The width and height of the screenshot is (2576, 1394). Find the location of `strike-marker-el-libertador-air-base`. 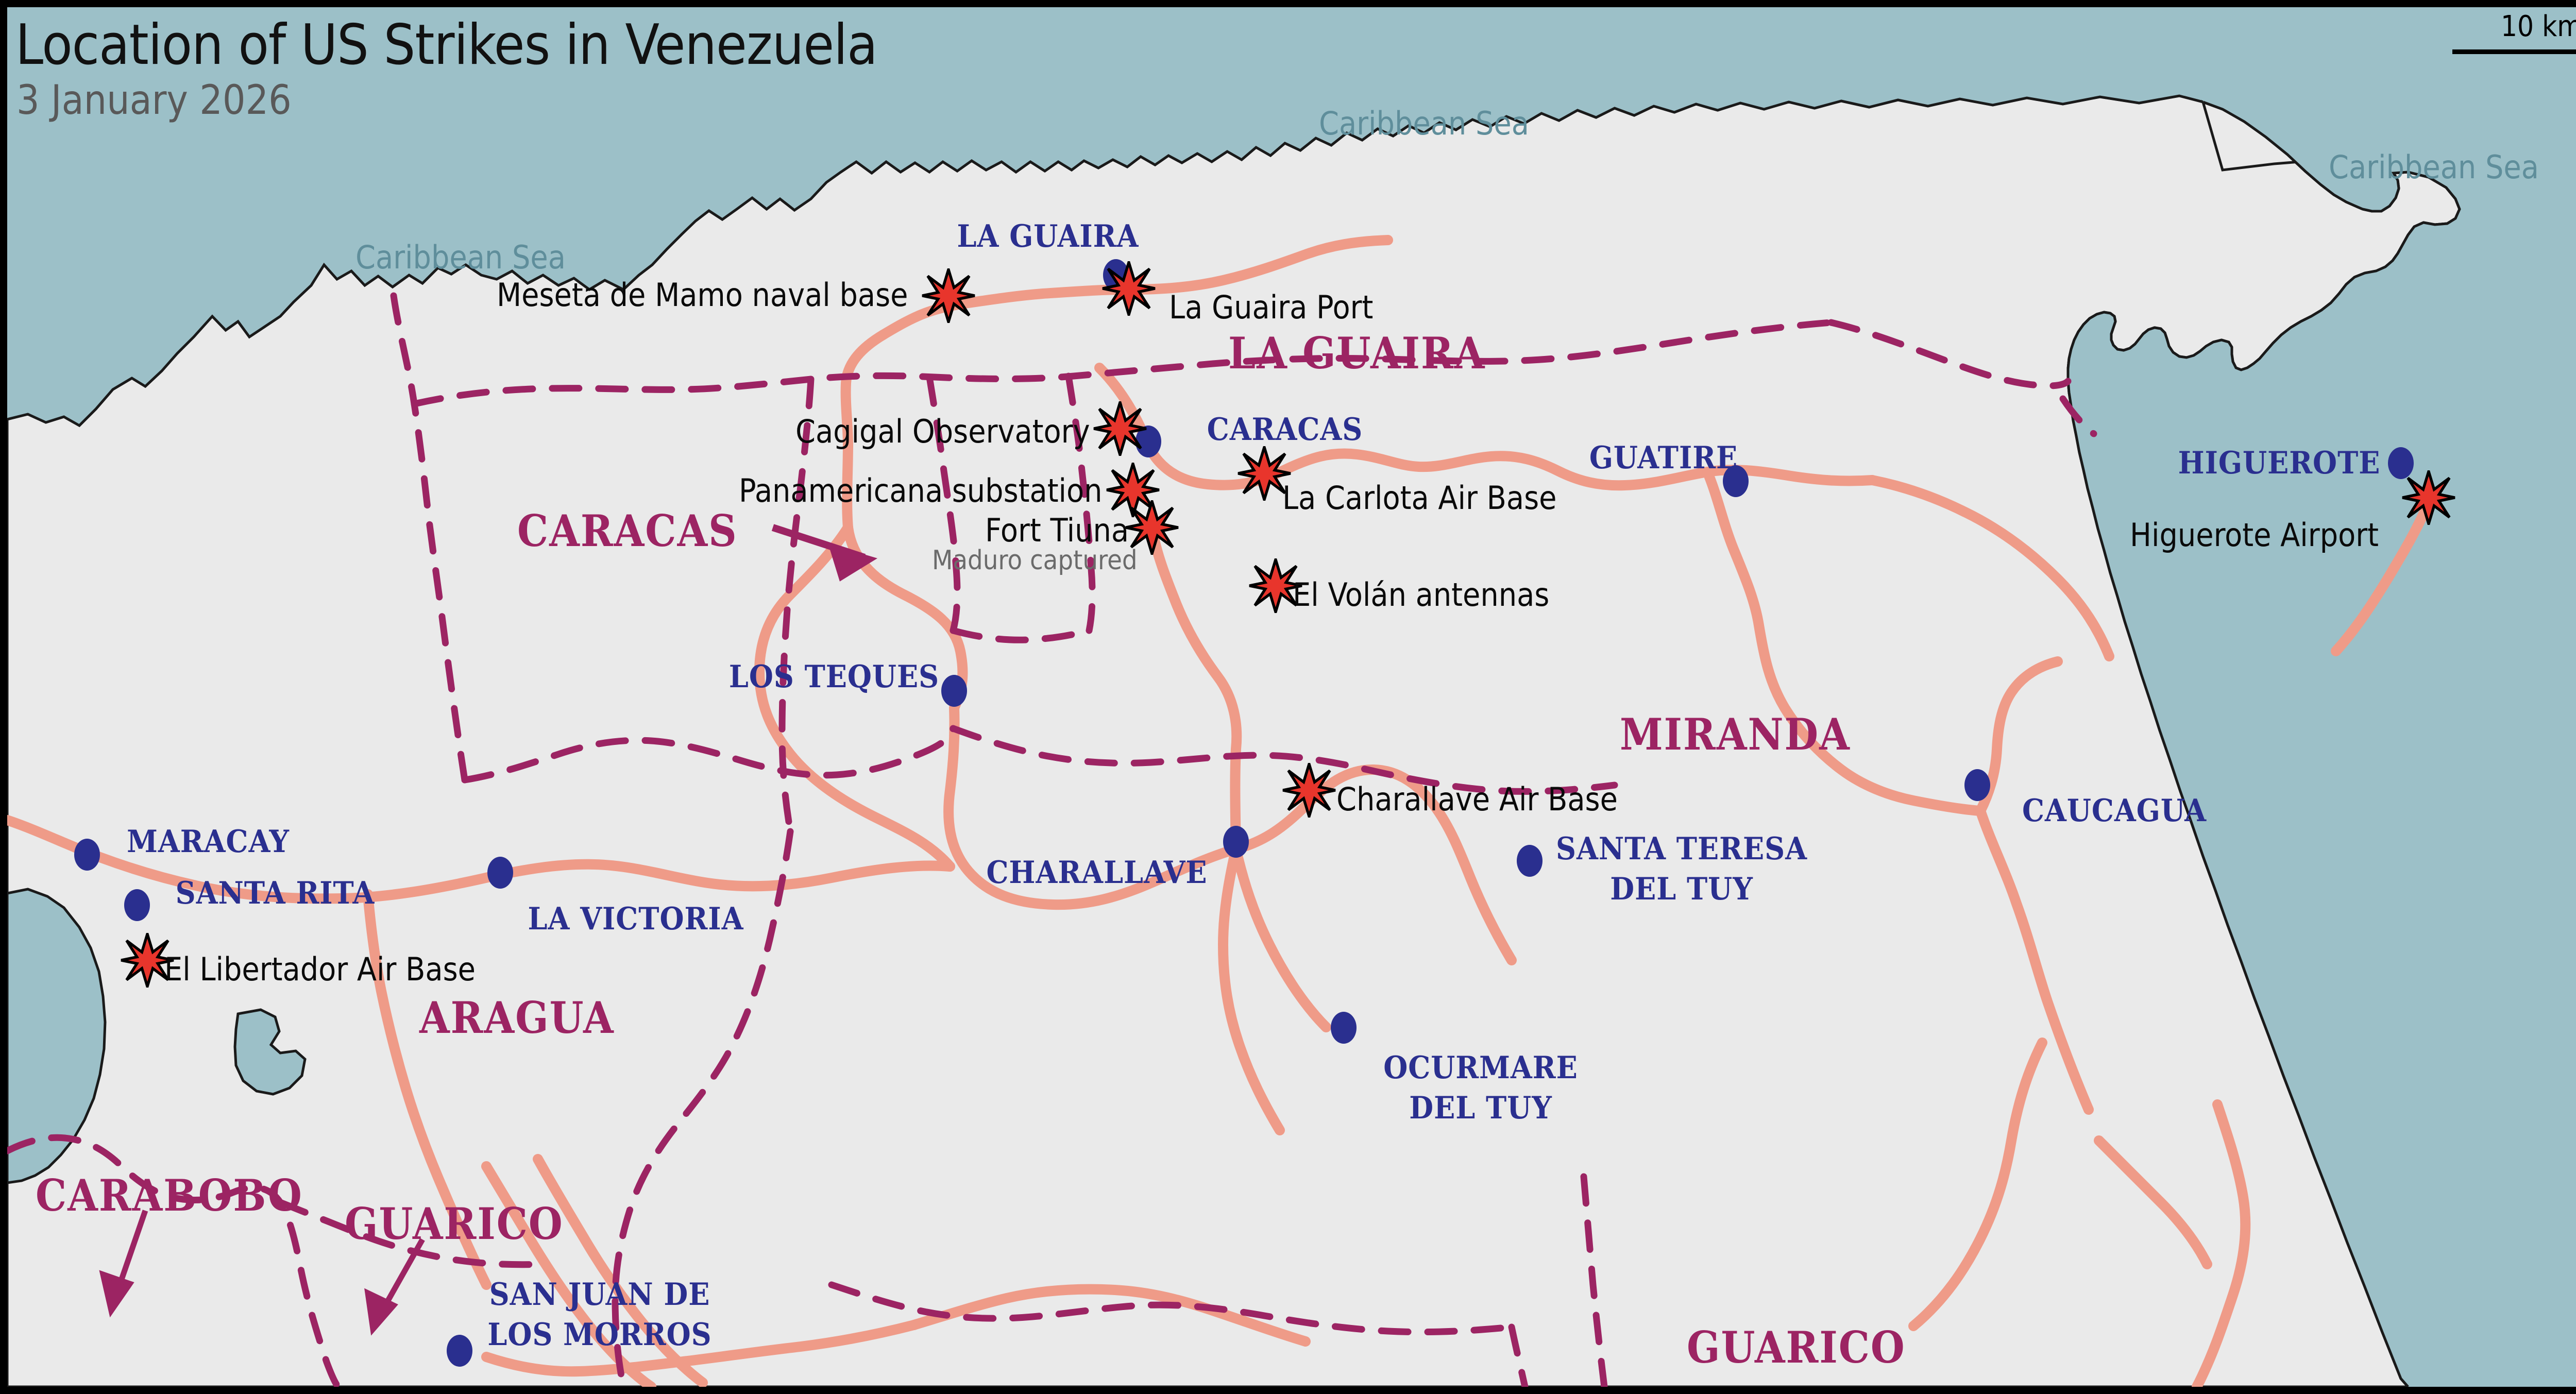

strike-marker-el-libertador-air-base is located at coordinates (148, 960).